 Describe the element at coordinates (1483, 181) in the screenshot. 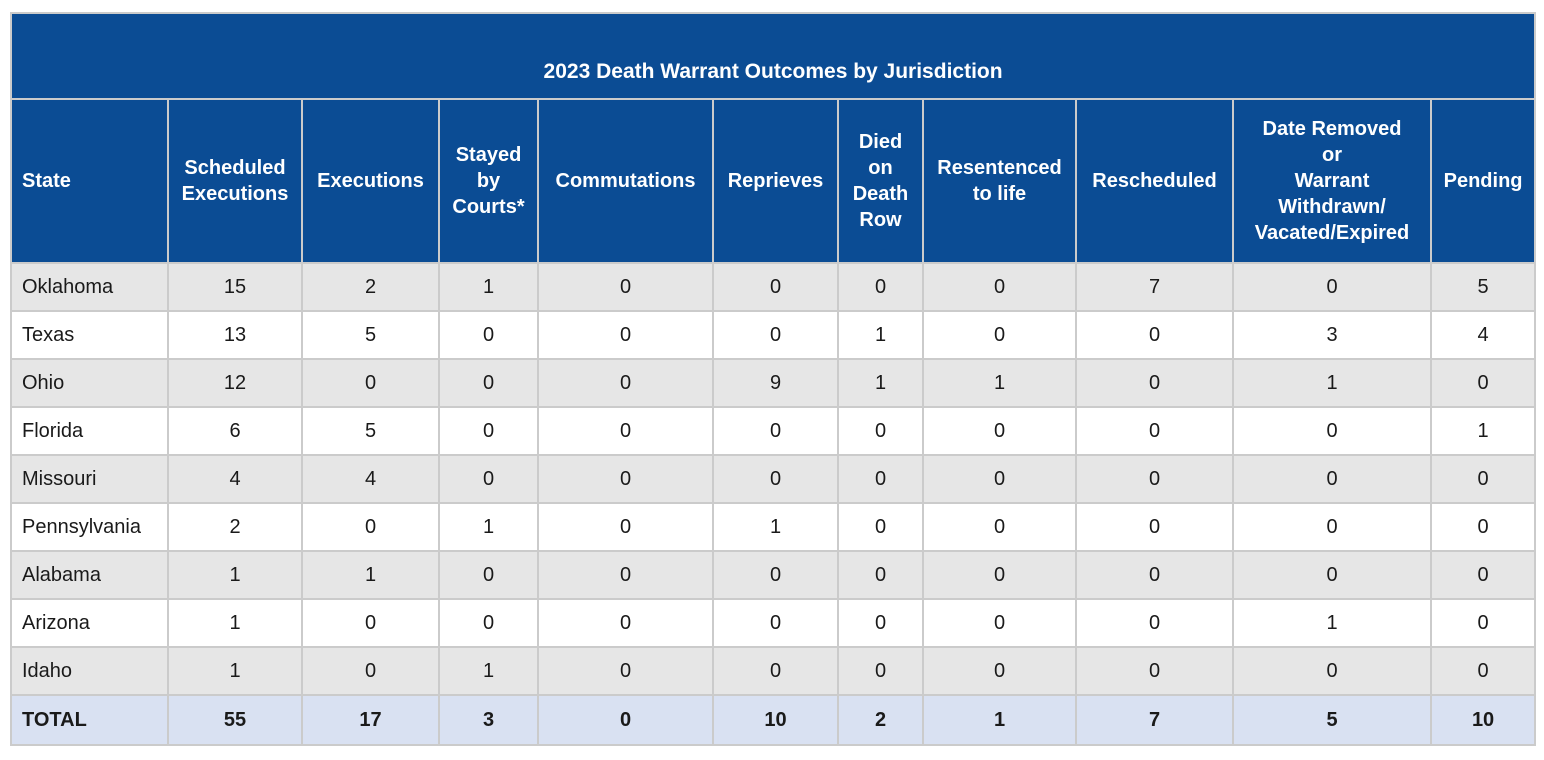

I see `column-header-pending: Pending` at that location.